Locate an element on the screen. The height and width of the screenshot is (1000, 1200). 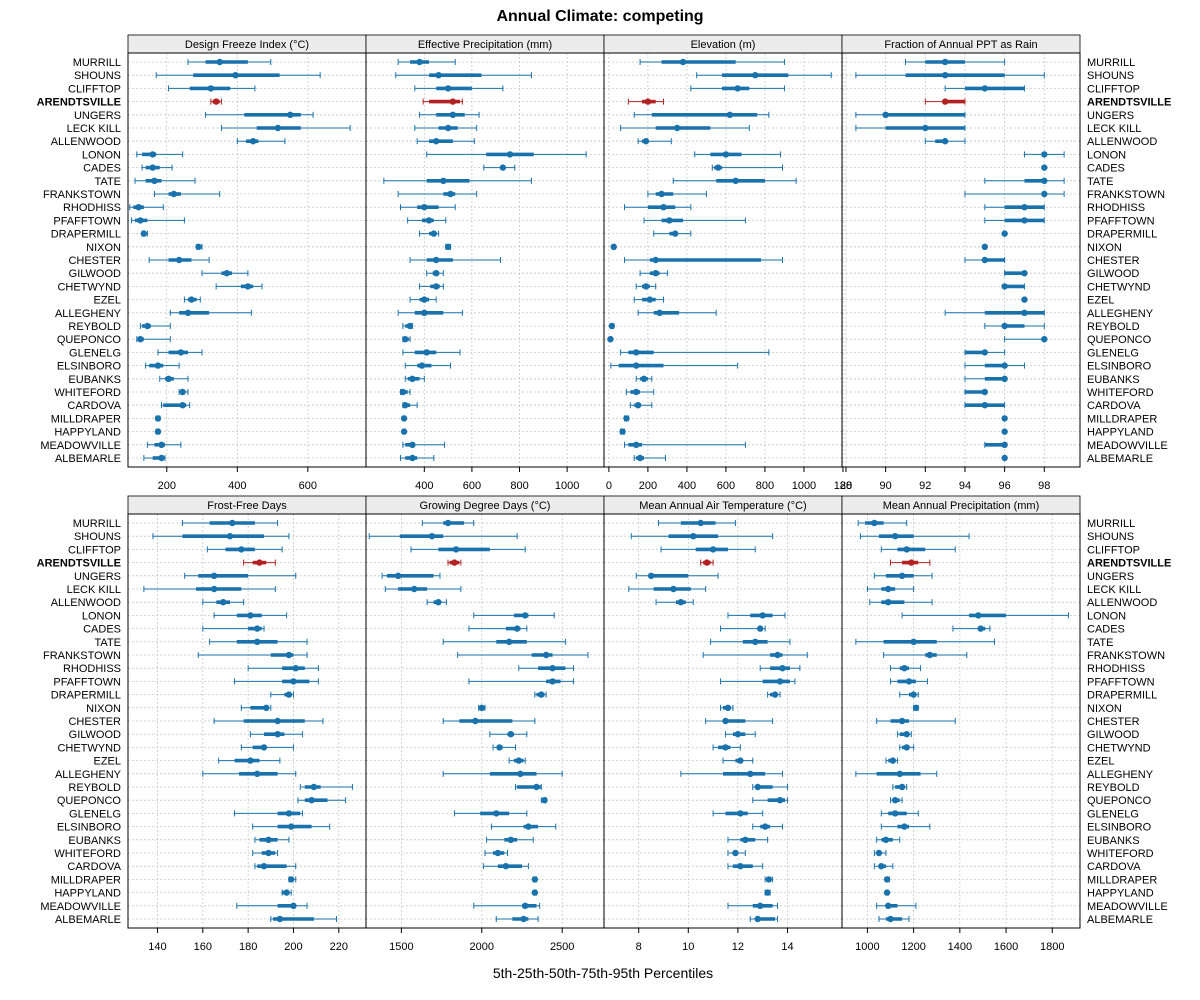
y-label-right-cardova: CARDOVA is located at coordinates (1114, 867).